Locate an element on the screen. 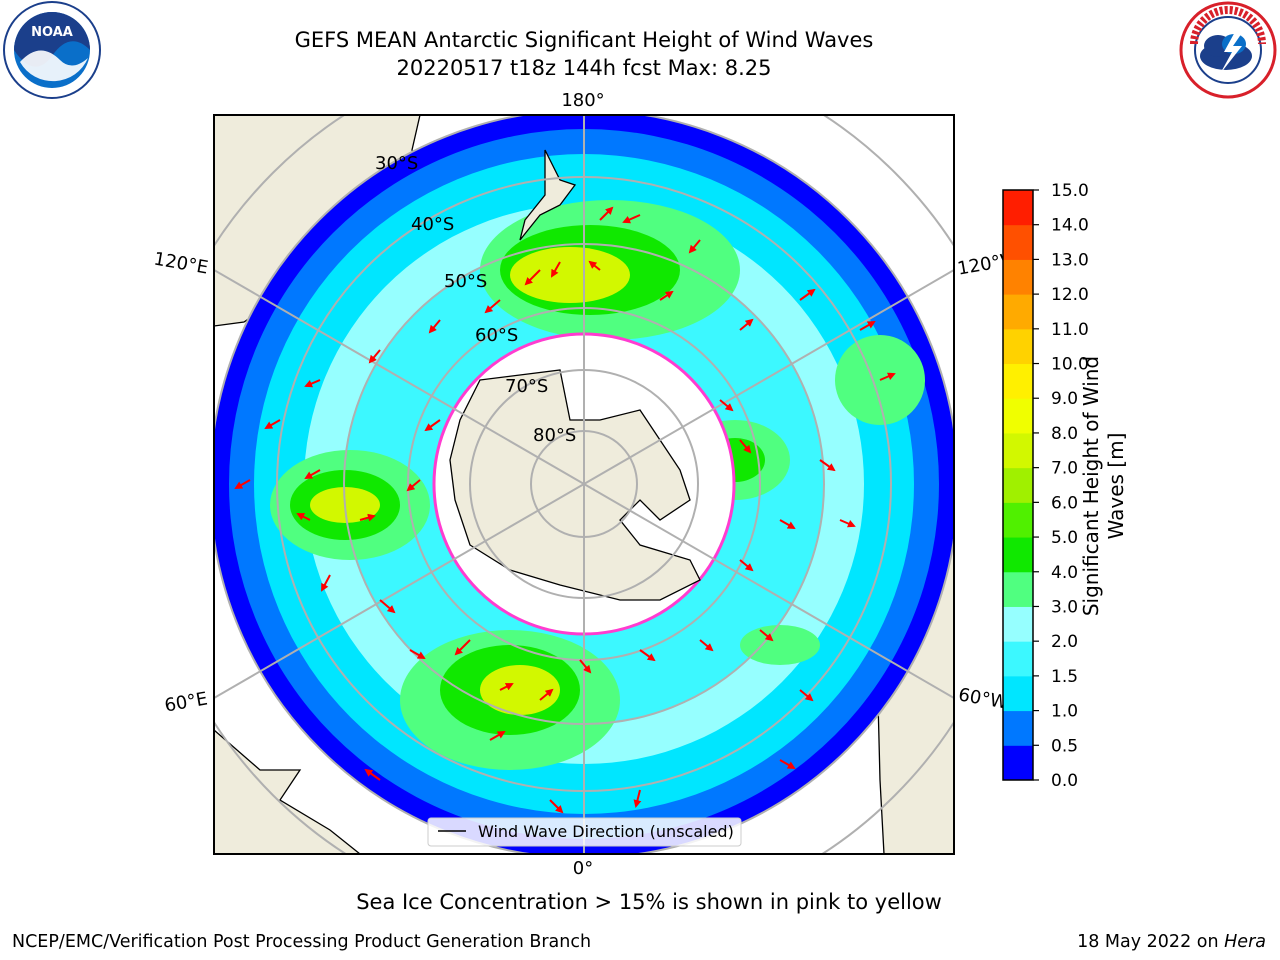 The image size is (1280, 960). colorbar-tick-label: 13.0 is located at coordinates (1070, 260).